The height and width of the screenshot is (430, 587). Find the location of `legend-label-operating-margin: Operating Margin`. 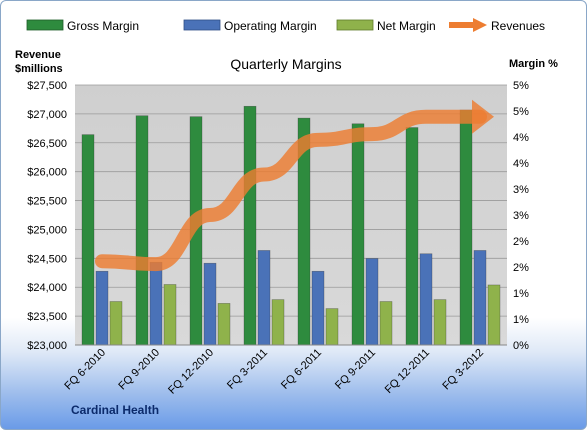

legend-label-operating-margin: Operating Margin is located at coordinates (270, 26).